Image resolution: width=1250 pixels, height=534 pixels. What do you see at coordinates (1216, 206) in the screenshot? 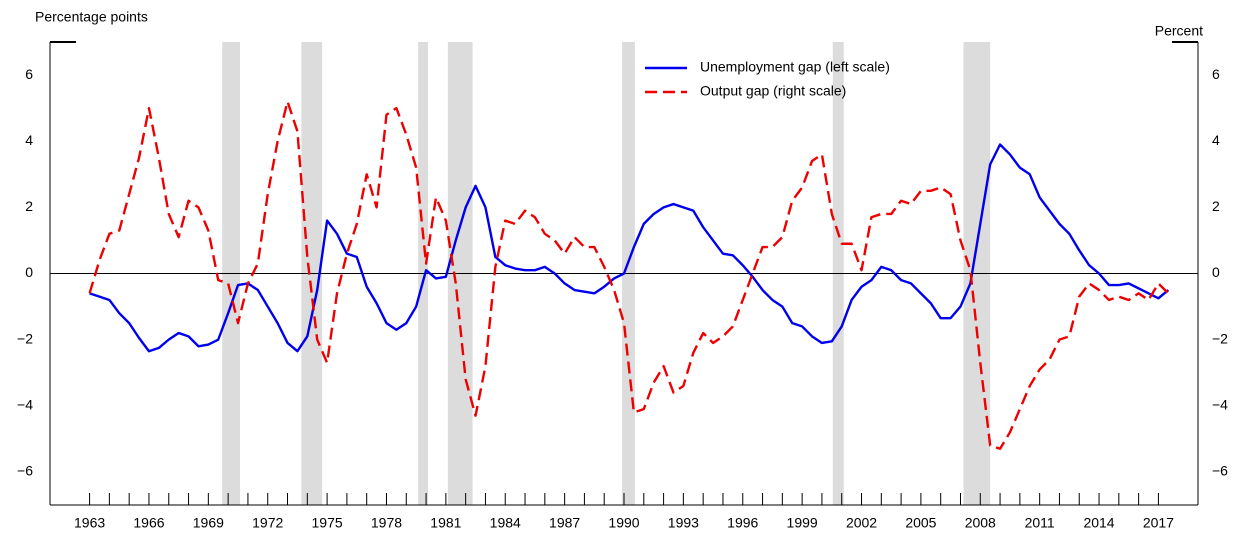
I see `y2-tick-label: 2` at bounding box center [1216, 206].